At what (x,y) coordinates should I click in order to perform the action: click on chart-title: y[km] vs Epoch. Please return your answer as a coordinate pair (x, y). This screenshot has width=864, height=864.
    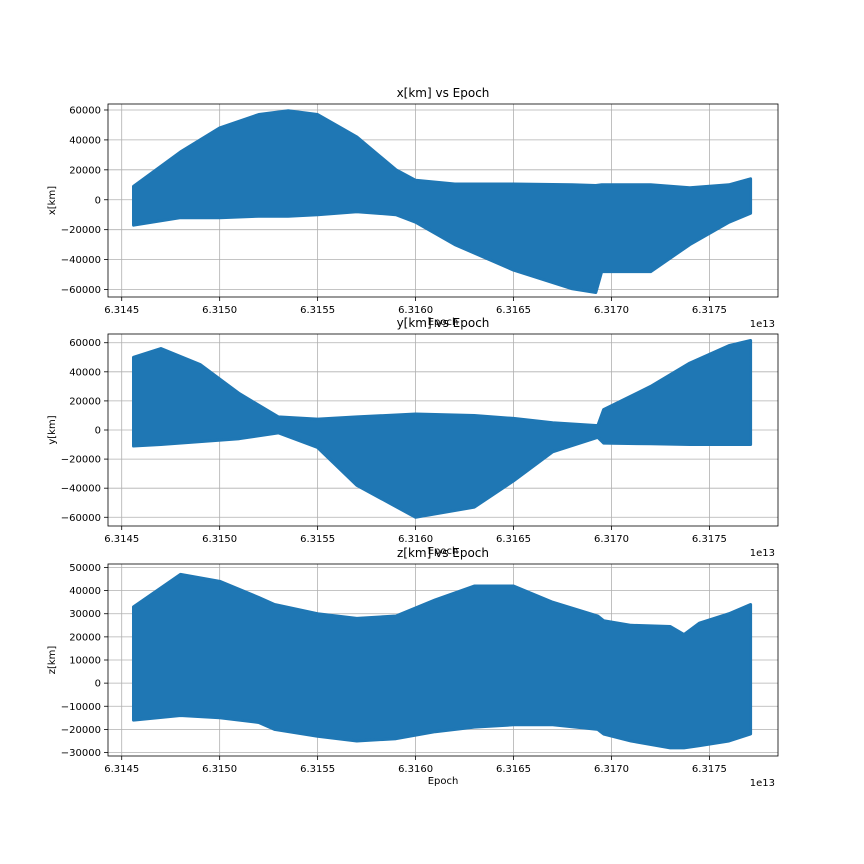
    Looking at the image, I should click on (443, 323).